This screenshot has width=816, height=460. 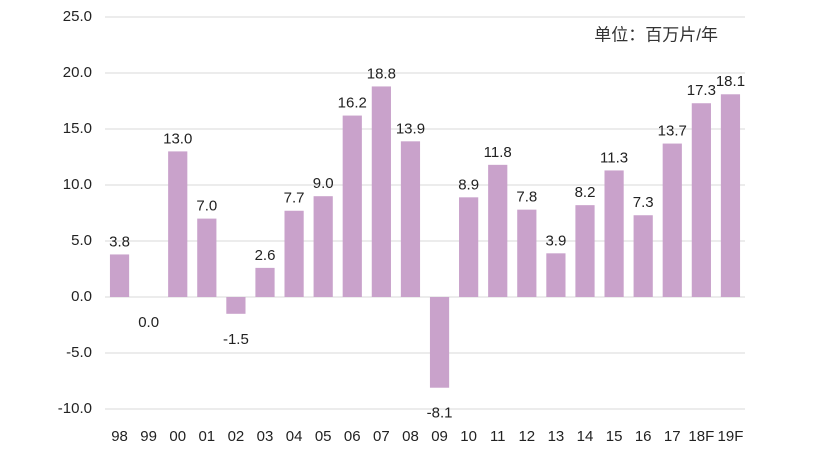 What do you see at coordinates (352, 436) in the screenshot?
I see `x-tick-label: 06` at bounding box center [352, 436].